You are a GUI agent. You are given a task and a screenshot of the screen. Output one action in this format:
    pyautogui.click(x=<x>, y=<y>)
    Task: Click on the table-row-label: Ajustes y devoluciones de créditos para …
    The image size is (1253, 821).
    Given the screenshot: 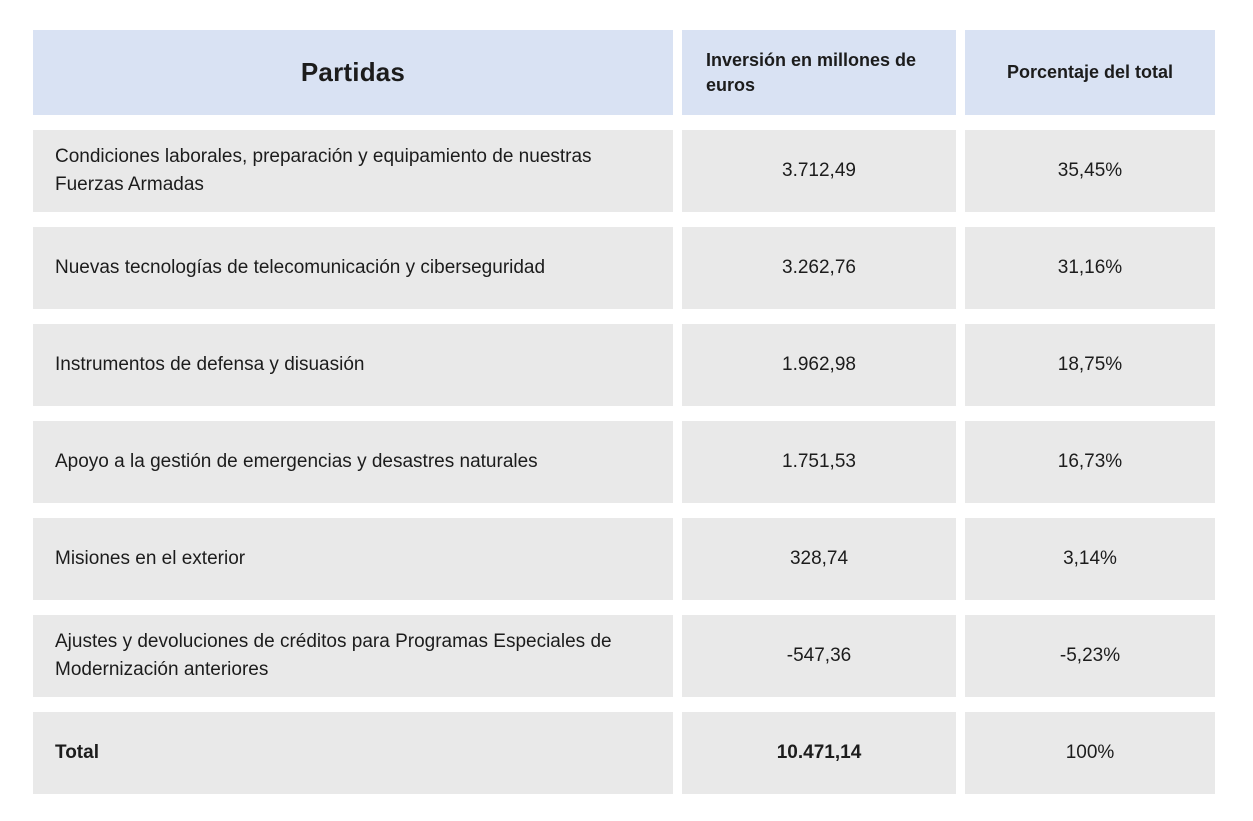 What is the action you would take?
    pyautogui.click(x=353, y=656)
    